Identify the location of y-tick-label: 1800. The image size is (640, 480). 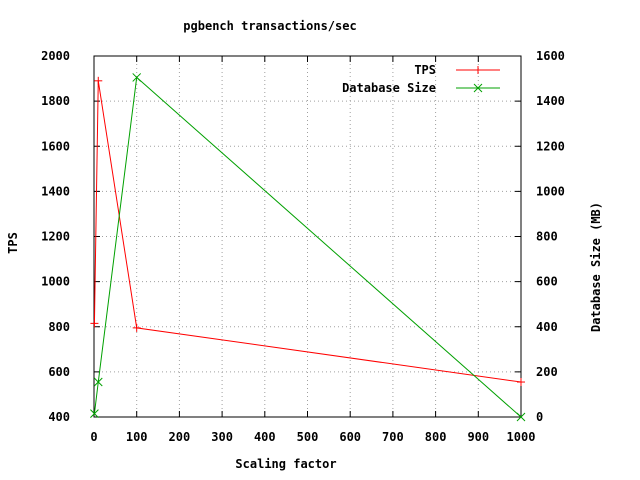
(55, 101).